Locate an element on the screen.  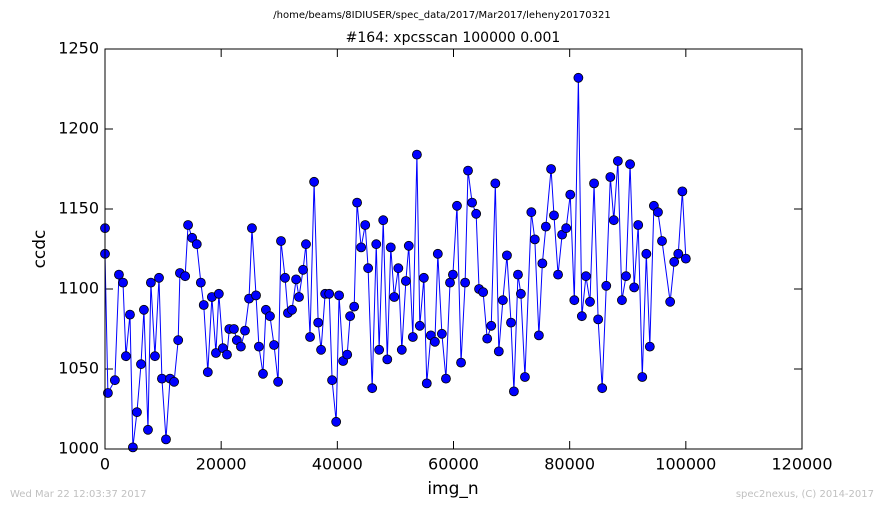
y-axis-label: ccdc is located at coordinates (40, 249).